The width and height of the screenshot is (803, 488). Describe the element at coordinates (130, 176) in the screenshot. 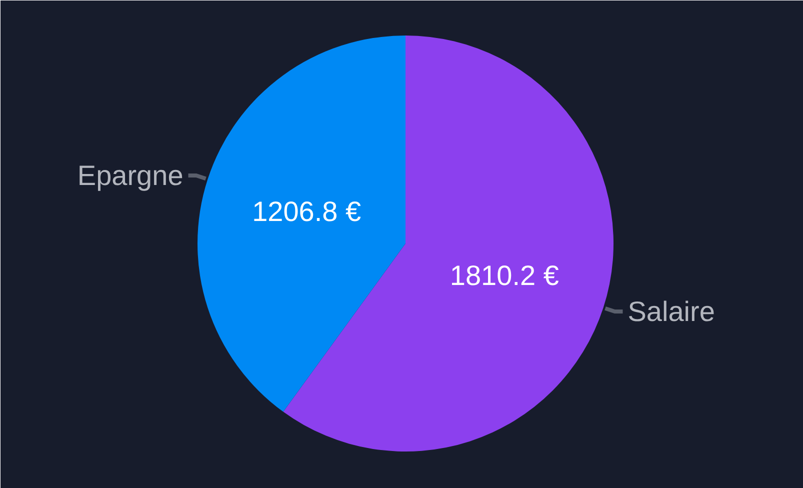

I see `slice-label: Epargne` at that location.